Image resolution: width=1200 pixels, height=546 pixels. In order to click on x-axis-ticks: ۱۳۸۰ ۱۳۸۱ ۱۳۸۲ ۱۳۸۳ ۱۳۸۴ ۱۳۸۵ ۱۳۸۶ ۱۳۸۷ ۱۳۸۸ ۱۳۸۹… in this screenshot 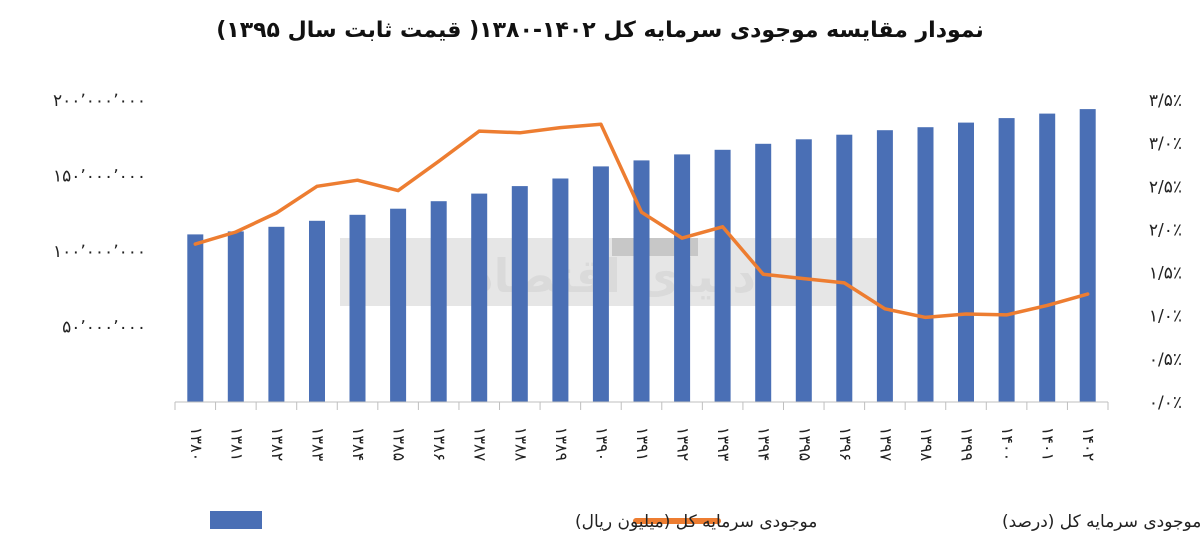, I will do `click(642, 444)`.